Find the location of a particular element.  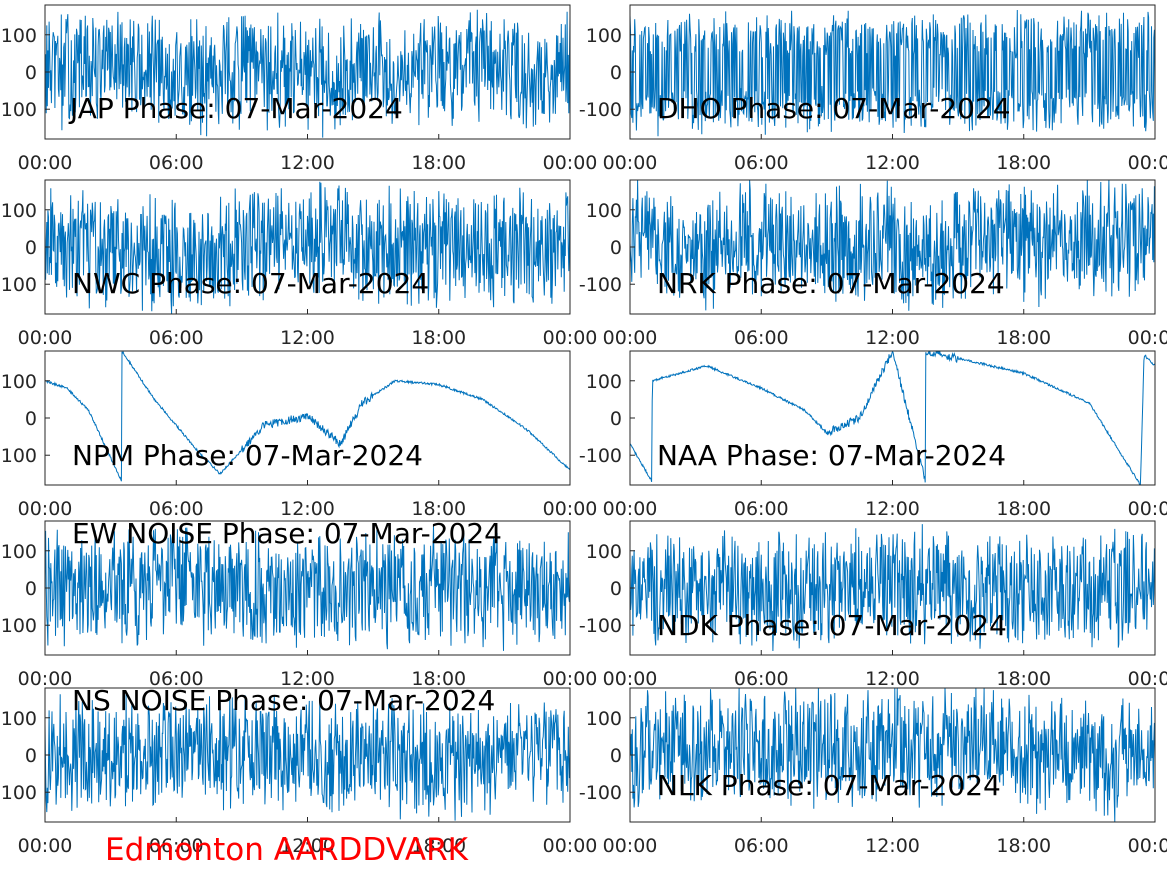

figure-footer: Edmonton AARDDVARK is located at coordinates (287, 850).